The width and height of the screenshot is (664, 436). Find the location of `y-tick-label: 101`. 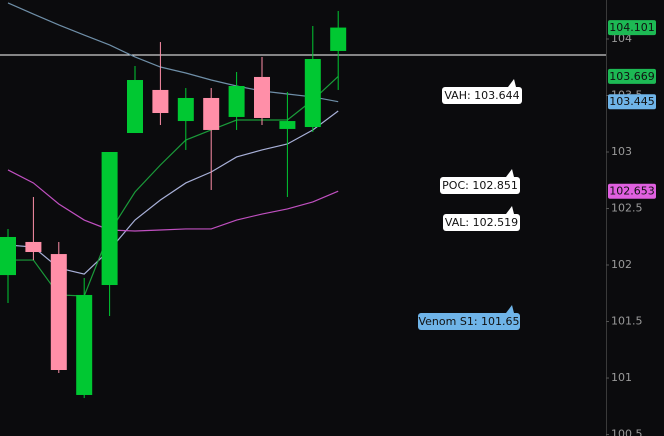

y-tick-label: 101 is located at coordinates (621, 377).